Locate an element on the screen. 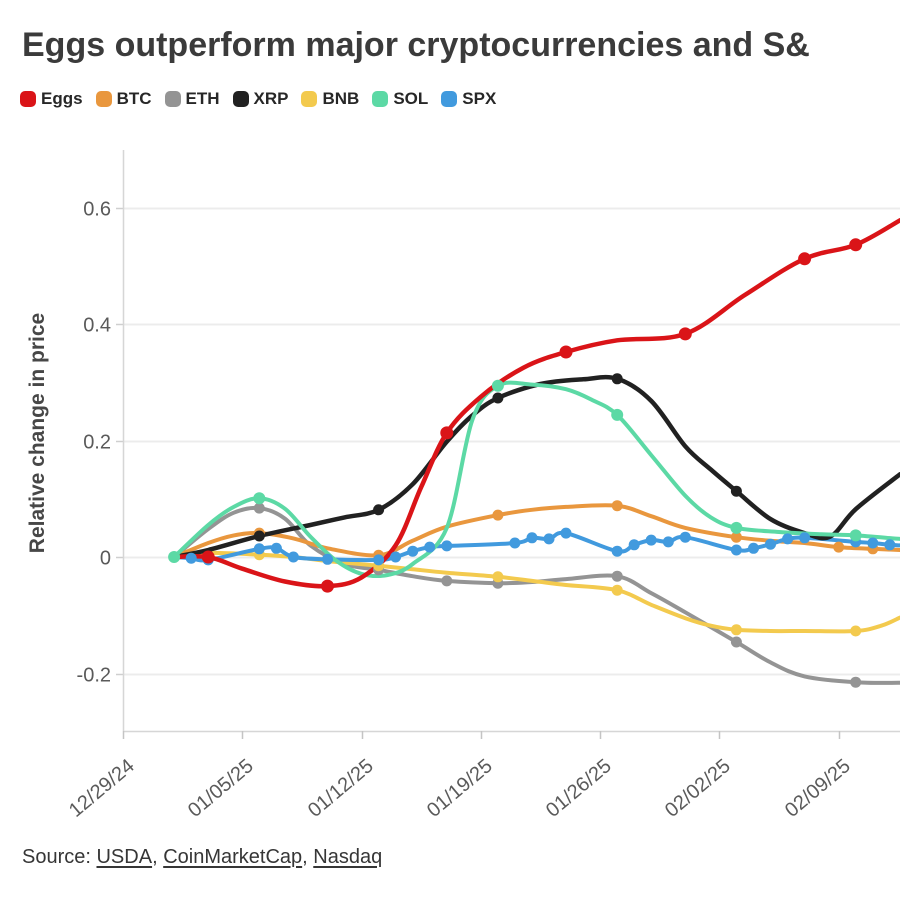  x-tick-label: 01/26/25 is located at coordinates (579, 788).